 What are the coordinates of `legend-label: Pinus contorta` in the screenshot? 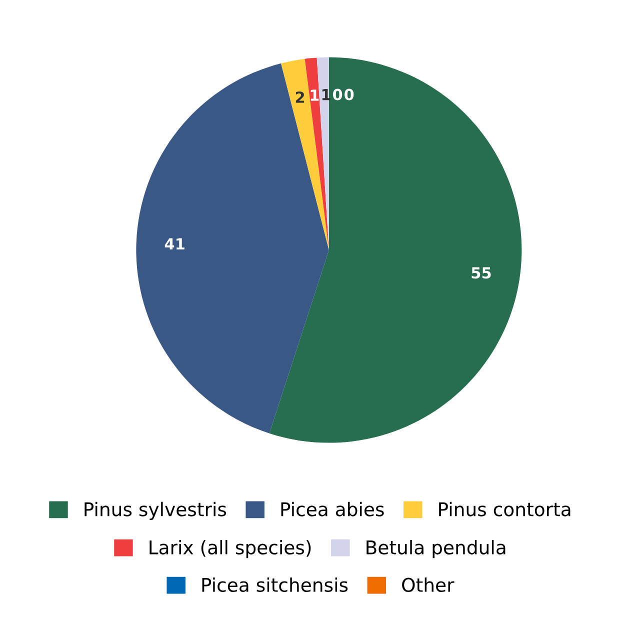 It's located at (504, 509).